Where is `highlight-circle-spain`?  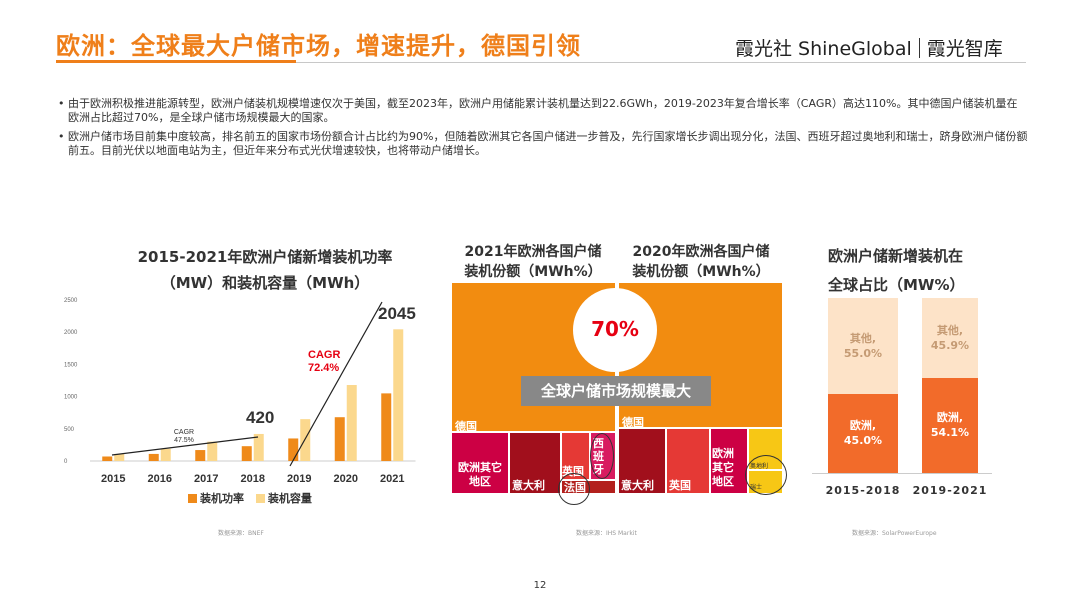 highlight-circle-spain is located at coordinates (602, 456).